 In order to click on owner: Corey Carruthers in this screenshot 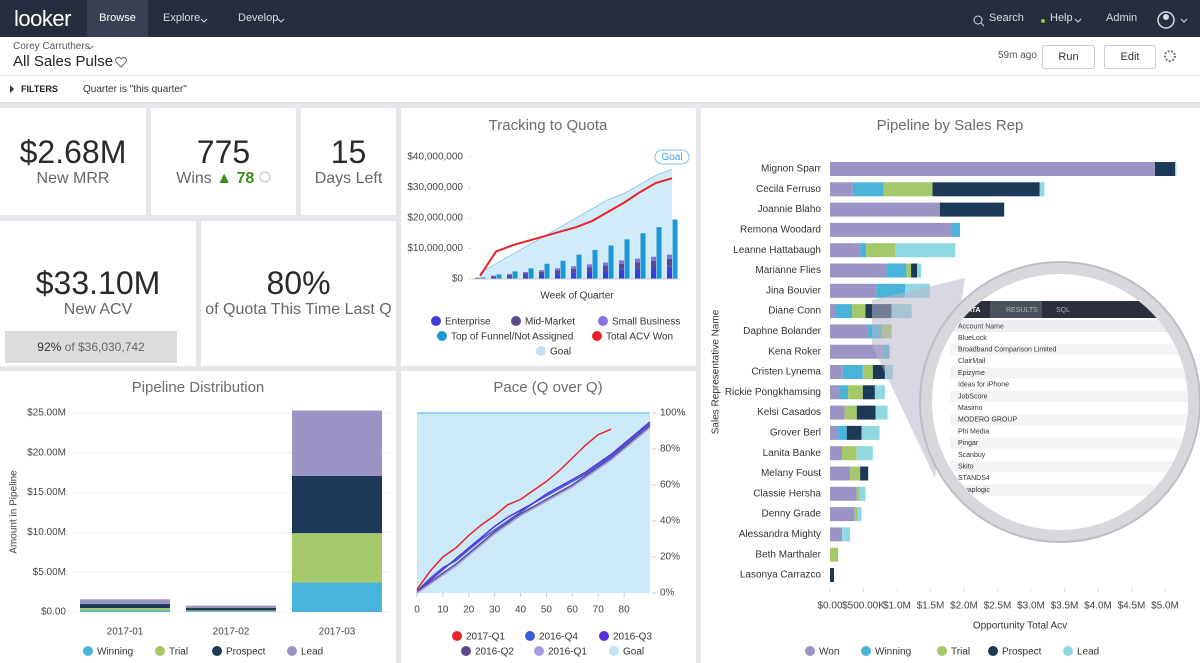, I will do `click(51, 46)`.